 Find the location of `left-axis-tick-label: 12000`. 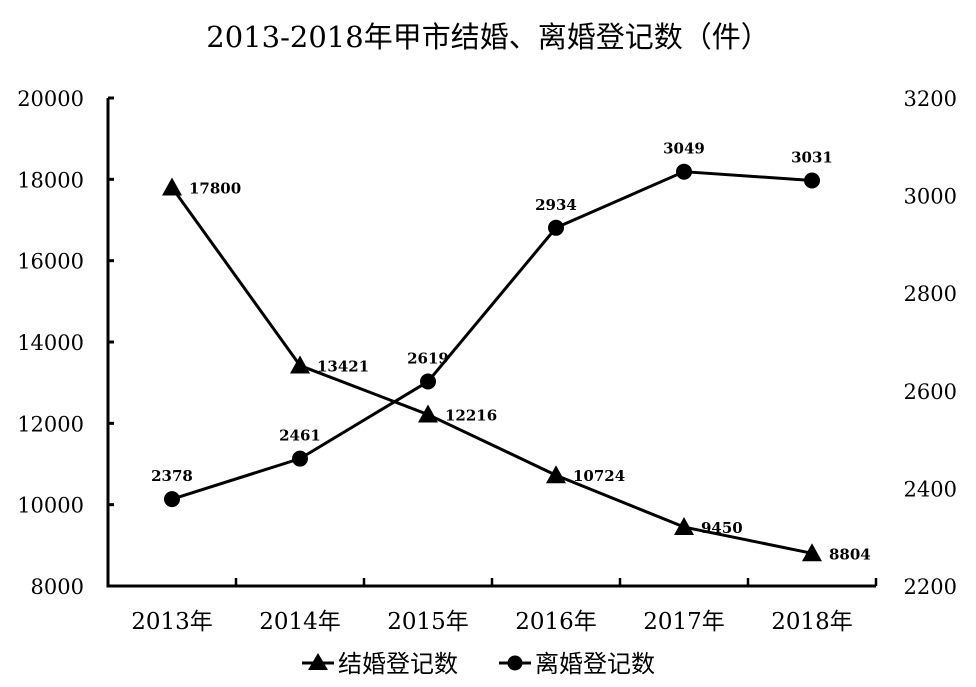

left-axis-tick-label: 12000 is located at coordinates (50, 424).